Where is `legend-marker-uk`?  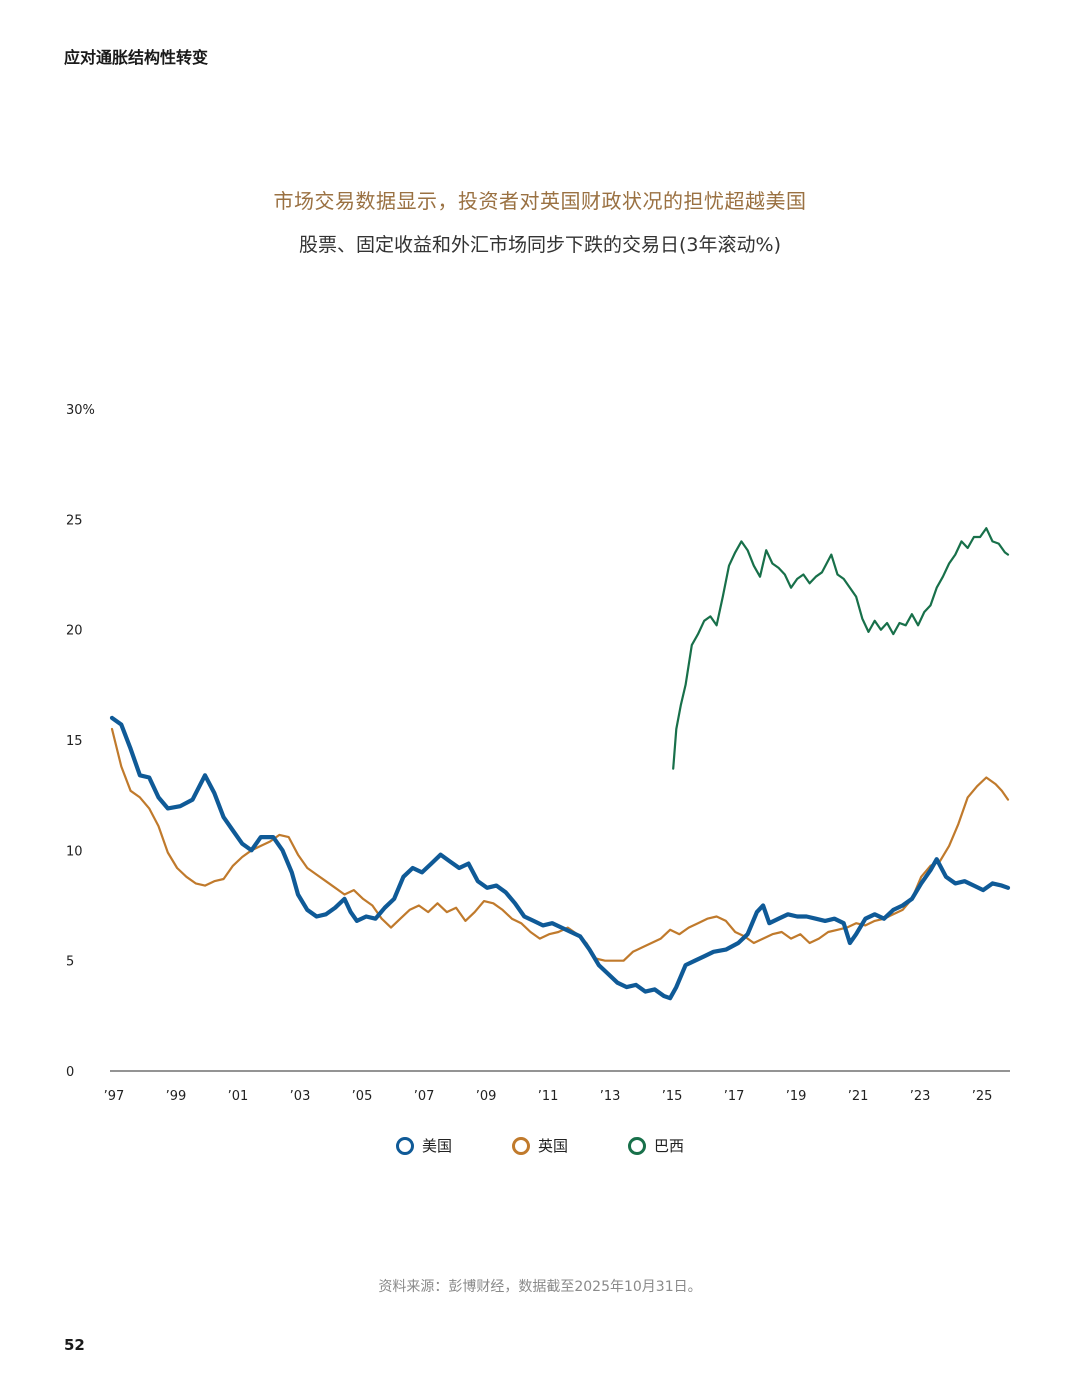 legend-marker-uk is located at coordinates (520, 1145).